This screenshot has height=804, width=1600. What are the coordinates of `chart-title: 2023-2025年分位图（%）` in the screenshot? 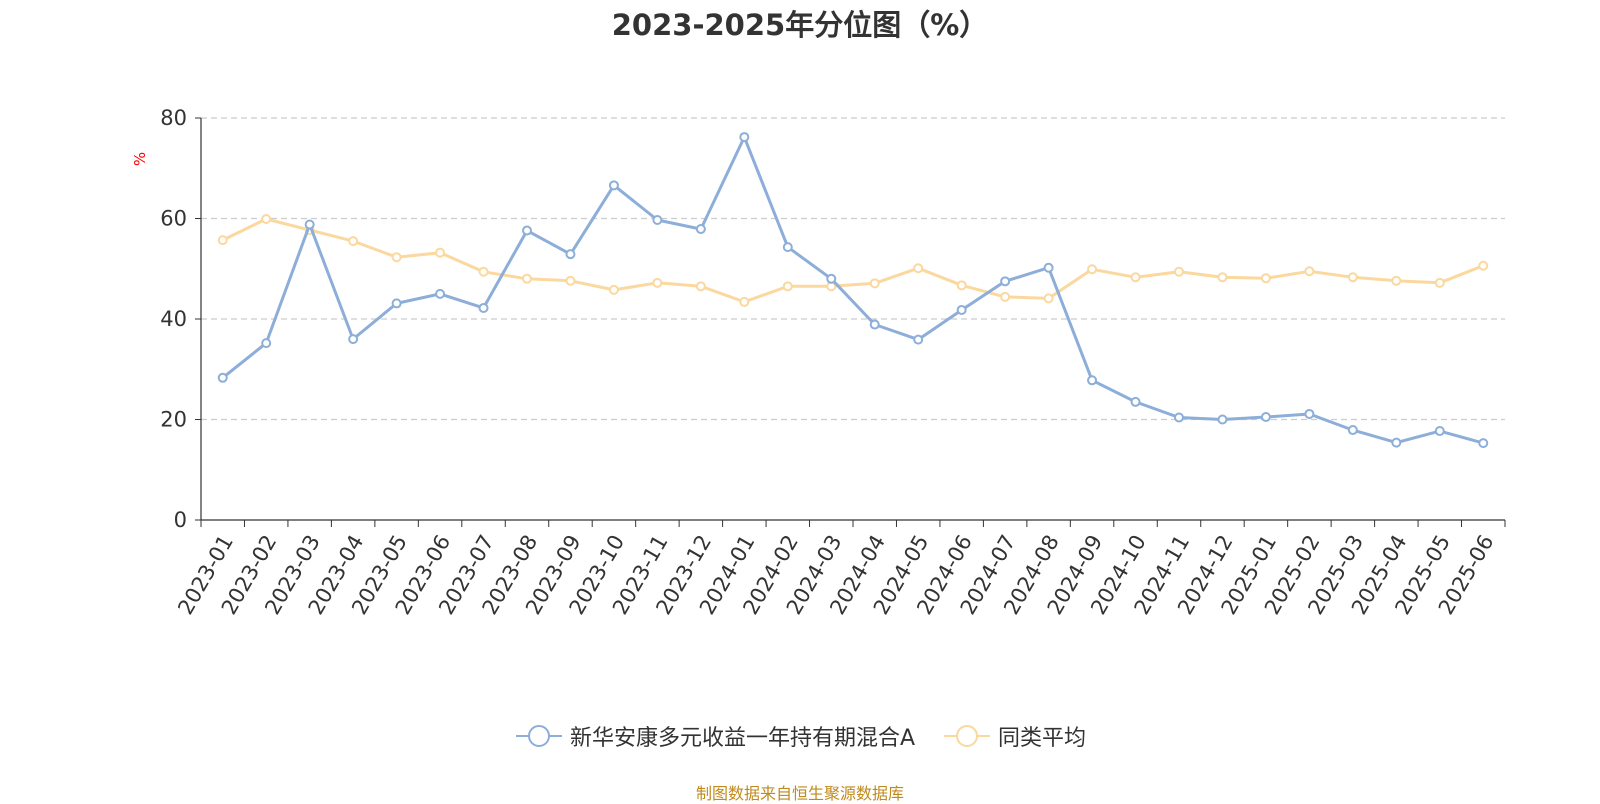 It's located at (800, 25).